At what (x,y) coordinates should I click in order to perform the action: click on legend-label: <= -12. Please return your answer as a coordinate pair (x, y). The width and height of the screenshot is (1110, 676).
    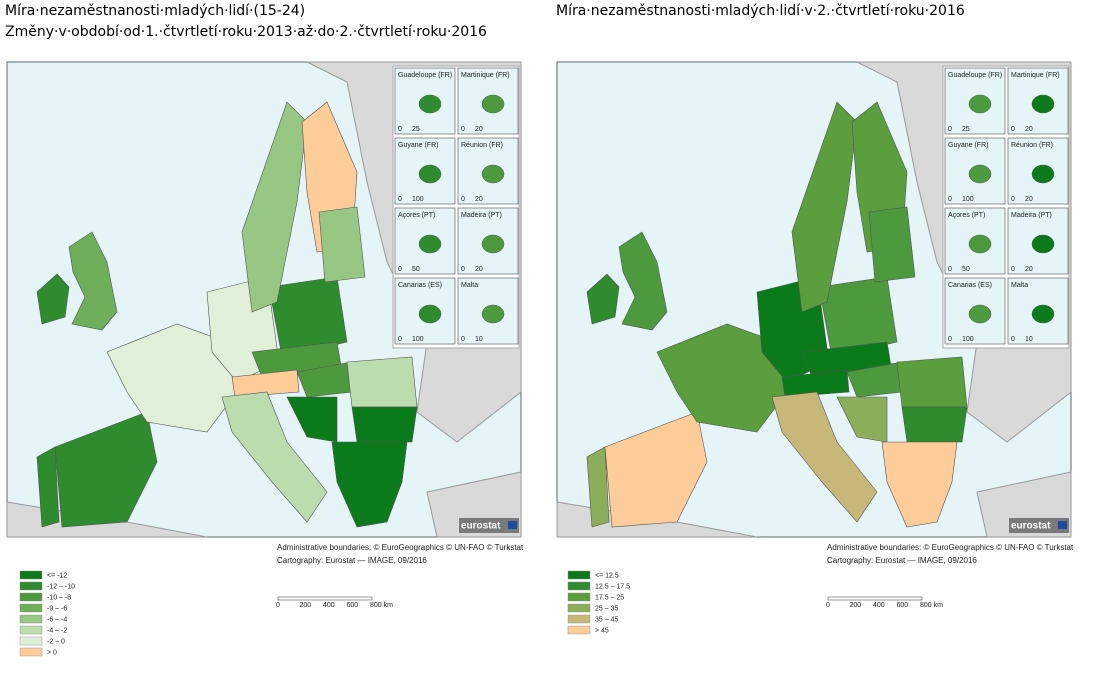
    Looking at the image, I should click on (57, 575).